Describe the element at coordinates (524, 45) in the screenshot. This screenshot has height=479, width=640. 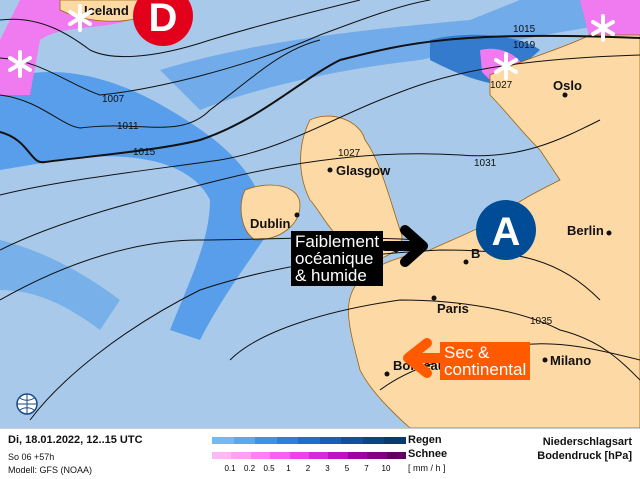
I see `isobar-label: 1019` at that location.